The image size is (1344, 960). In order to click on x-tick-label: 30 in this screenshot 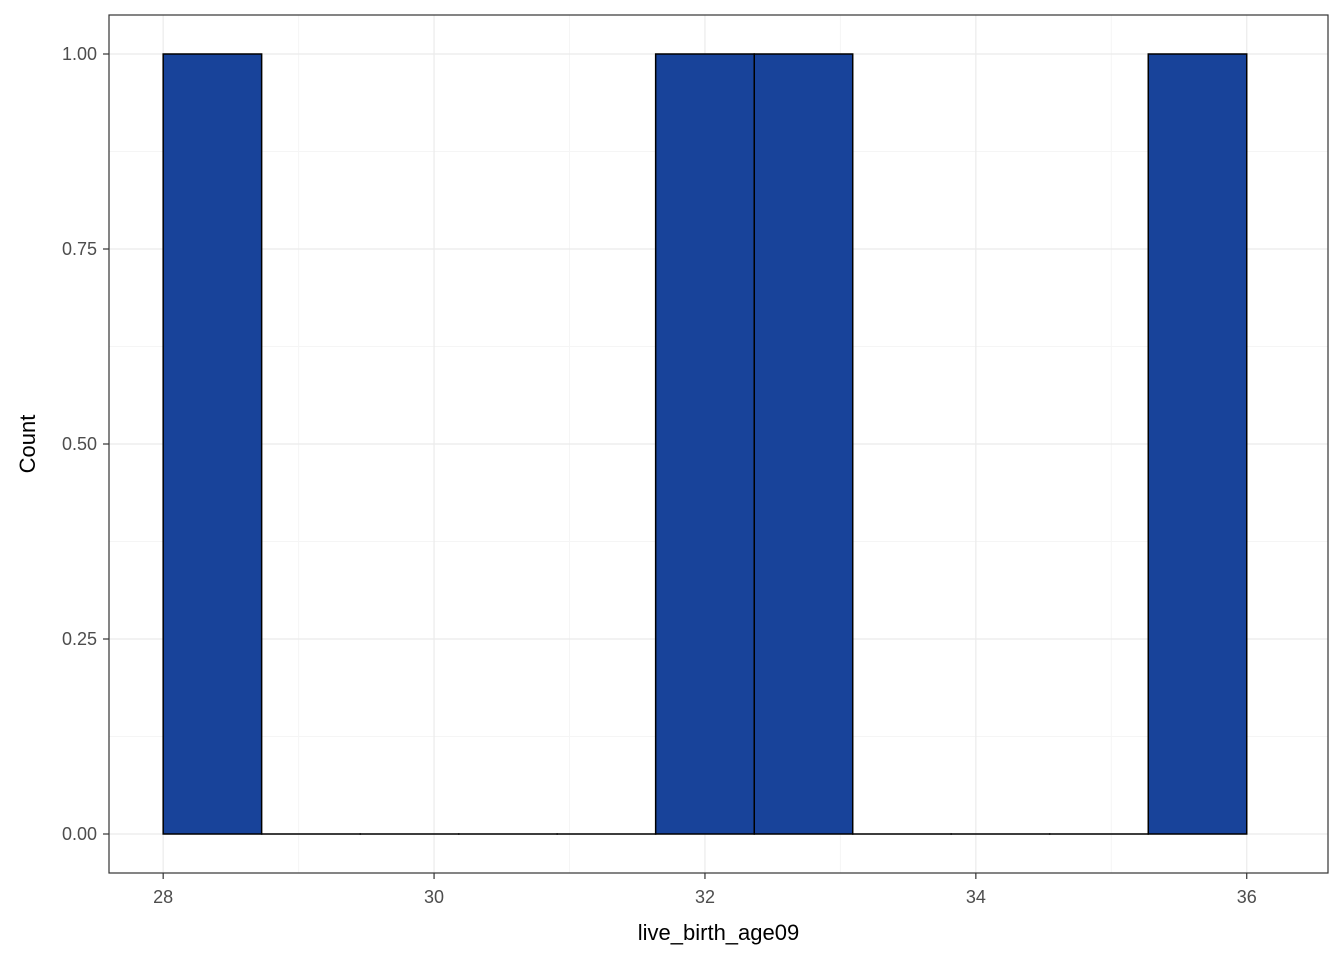, I will do `click(434, 897)`.